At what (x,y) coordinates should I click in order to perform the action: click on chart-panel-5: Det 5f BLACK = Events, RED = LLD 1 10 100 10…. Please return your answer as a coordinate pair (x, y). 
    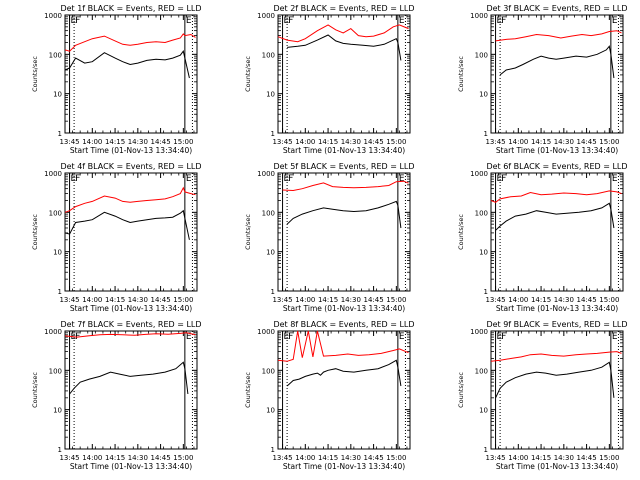
    Looking at the image, I should click on (329, 237).